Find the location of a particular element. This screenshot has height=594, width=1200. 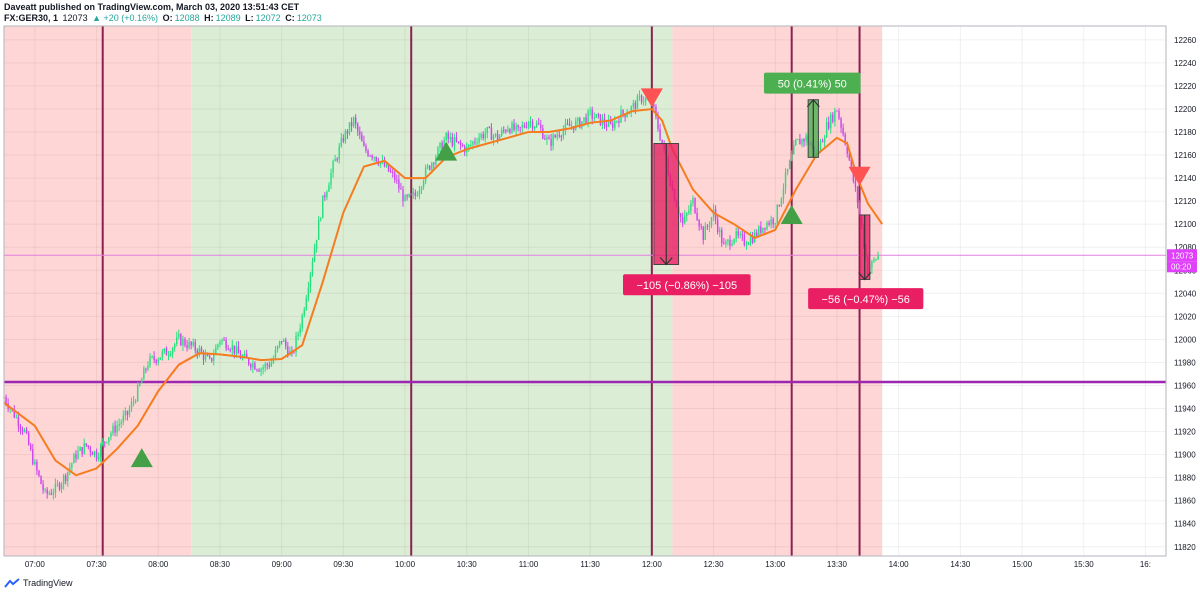

y-tick-label: 12180 is located at coordinates (1185, 132).